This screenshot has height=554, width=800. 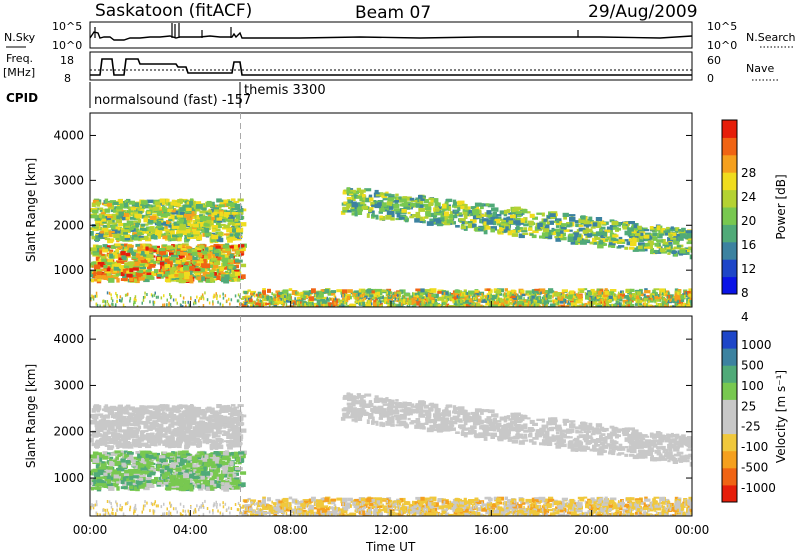 I want to click on y-tick-label: 3000, so click(x=68, y=180).